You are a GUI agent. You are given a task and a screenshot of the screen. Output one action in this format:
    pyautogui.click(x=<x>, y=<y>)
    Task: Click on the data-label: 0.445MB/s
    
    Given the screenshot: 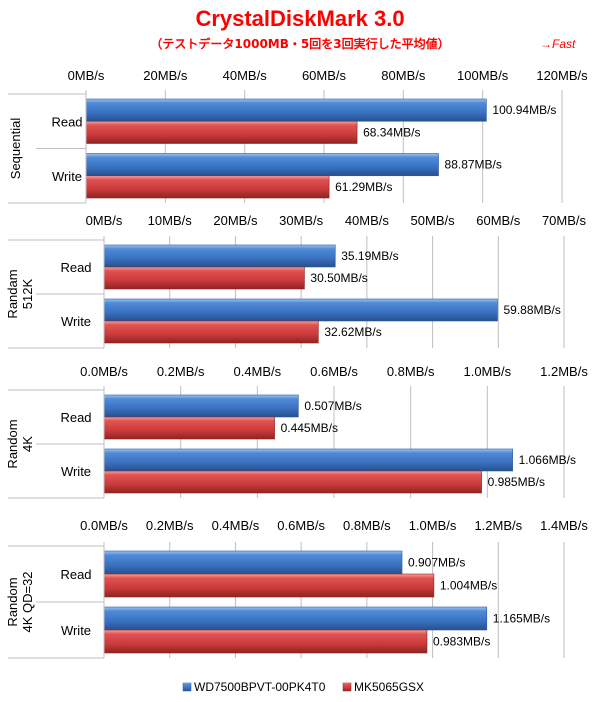 What is the action you would take?
    pyautogui.click(x=309, y=428)
    